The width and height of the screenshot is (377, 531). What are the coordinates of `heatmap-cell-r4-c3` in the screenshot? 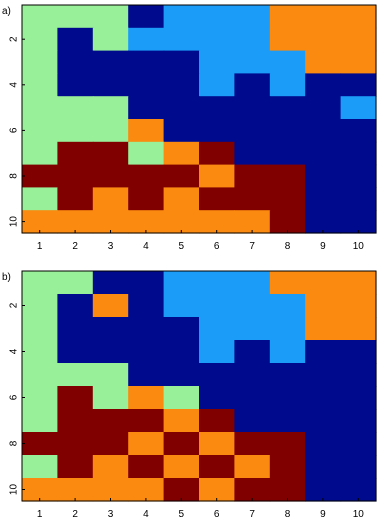 It's located at (110, 352).